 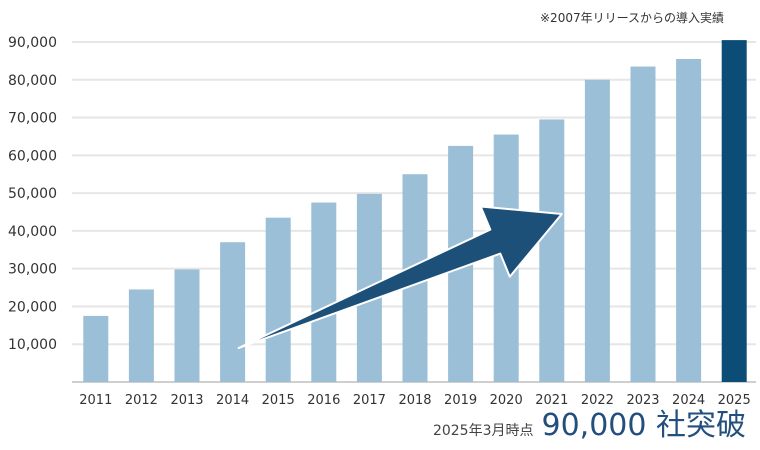 What do you see at coordinates (32, 43) in the screenshot?
I see `y-tick-label: 90,000` at bounding box center [32, 43].